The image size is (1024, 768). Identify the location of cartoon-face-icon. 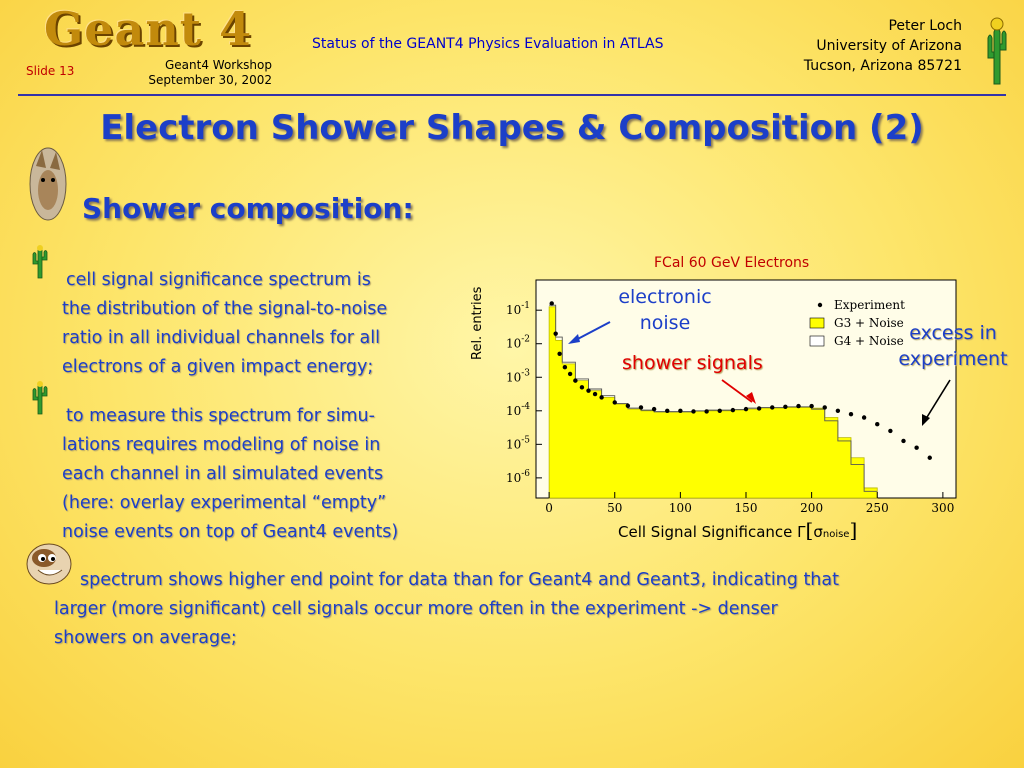
(49, 564).